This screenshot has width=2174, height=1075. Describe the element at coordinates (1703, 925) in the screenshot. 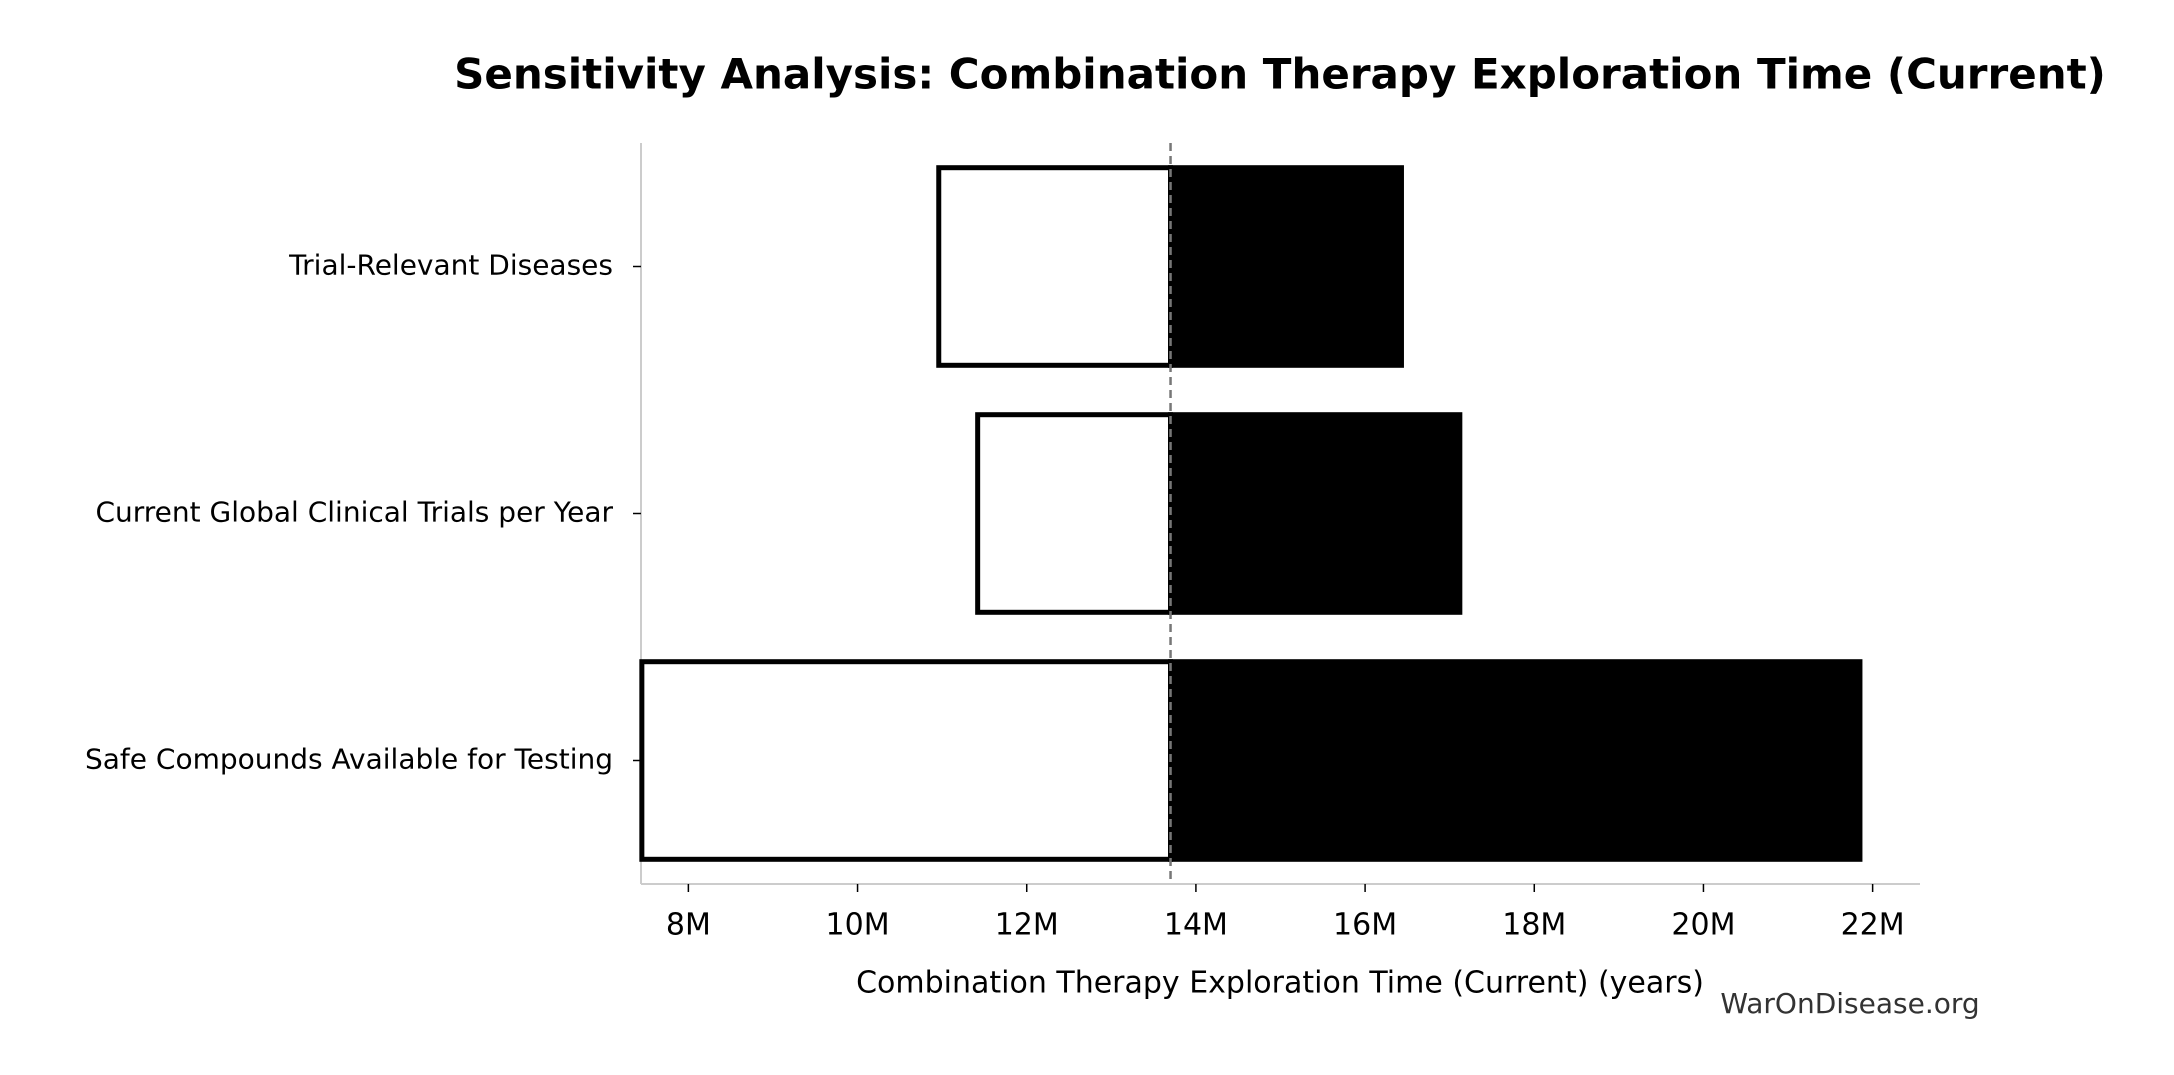

I see `x-tick-label: 20M` at that location.